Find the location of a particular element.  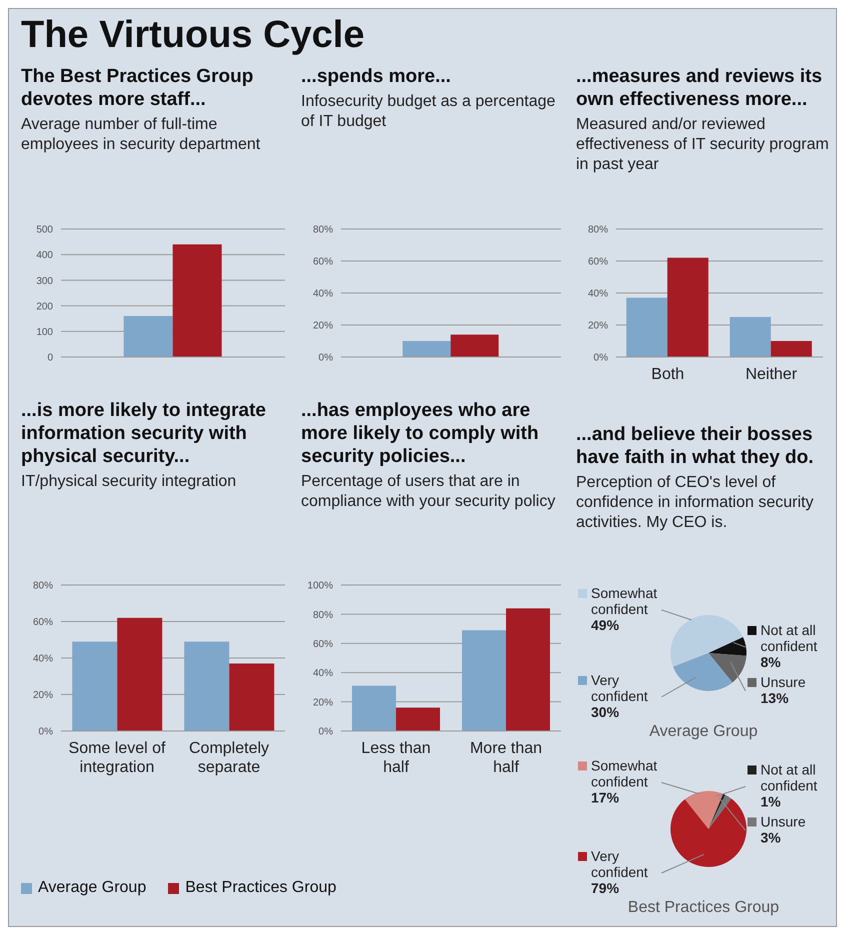

chart-subtitle: IT/physical security integration is located at coordinates (129, 482).